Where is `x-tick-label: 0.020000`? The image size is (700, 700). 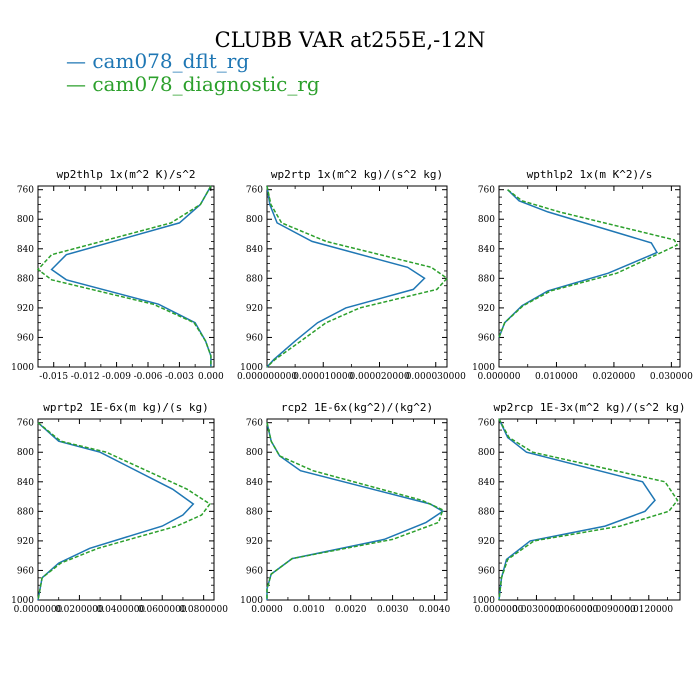 x-tick-label: 0.020000 is located at coordinates (613, 377).